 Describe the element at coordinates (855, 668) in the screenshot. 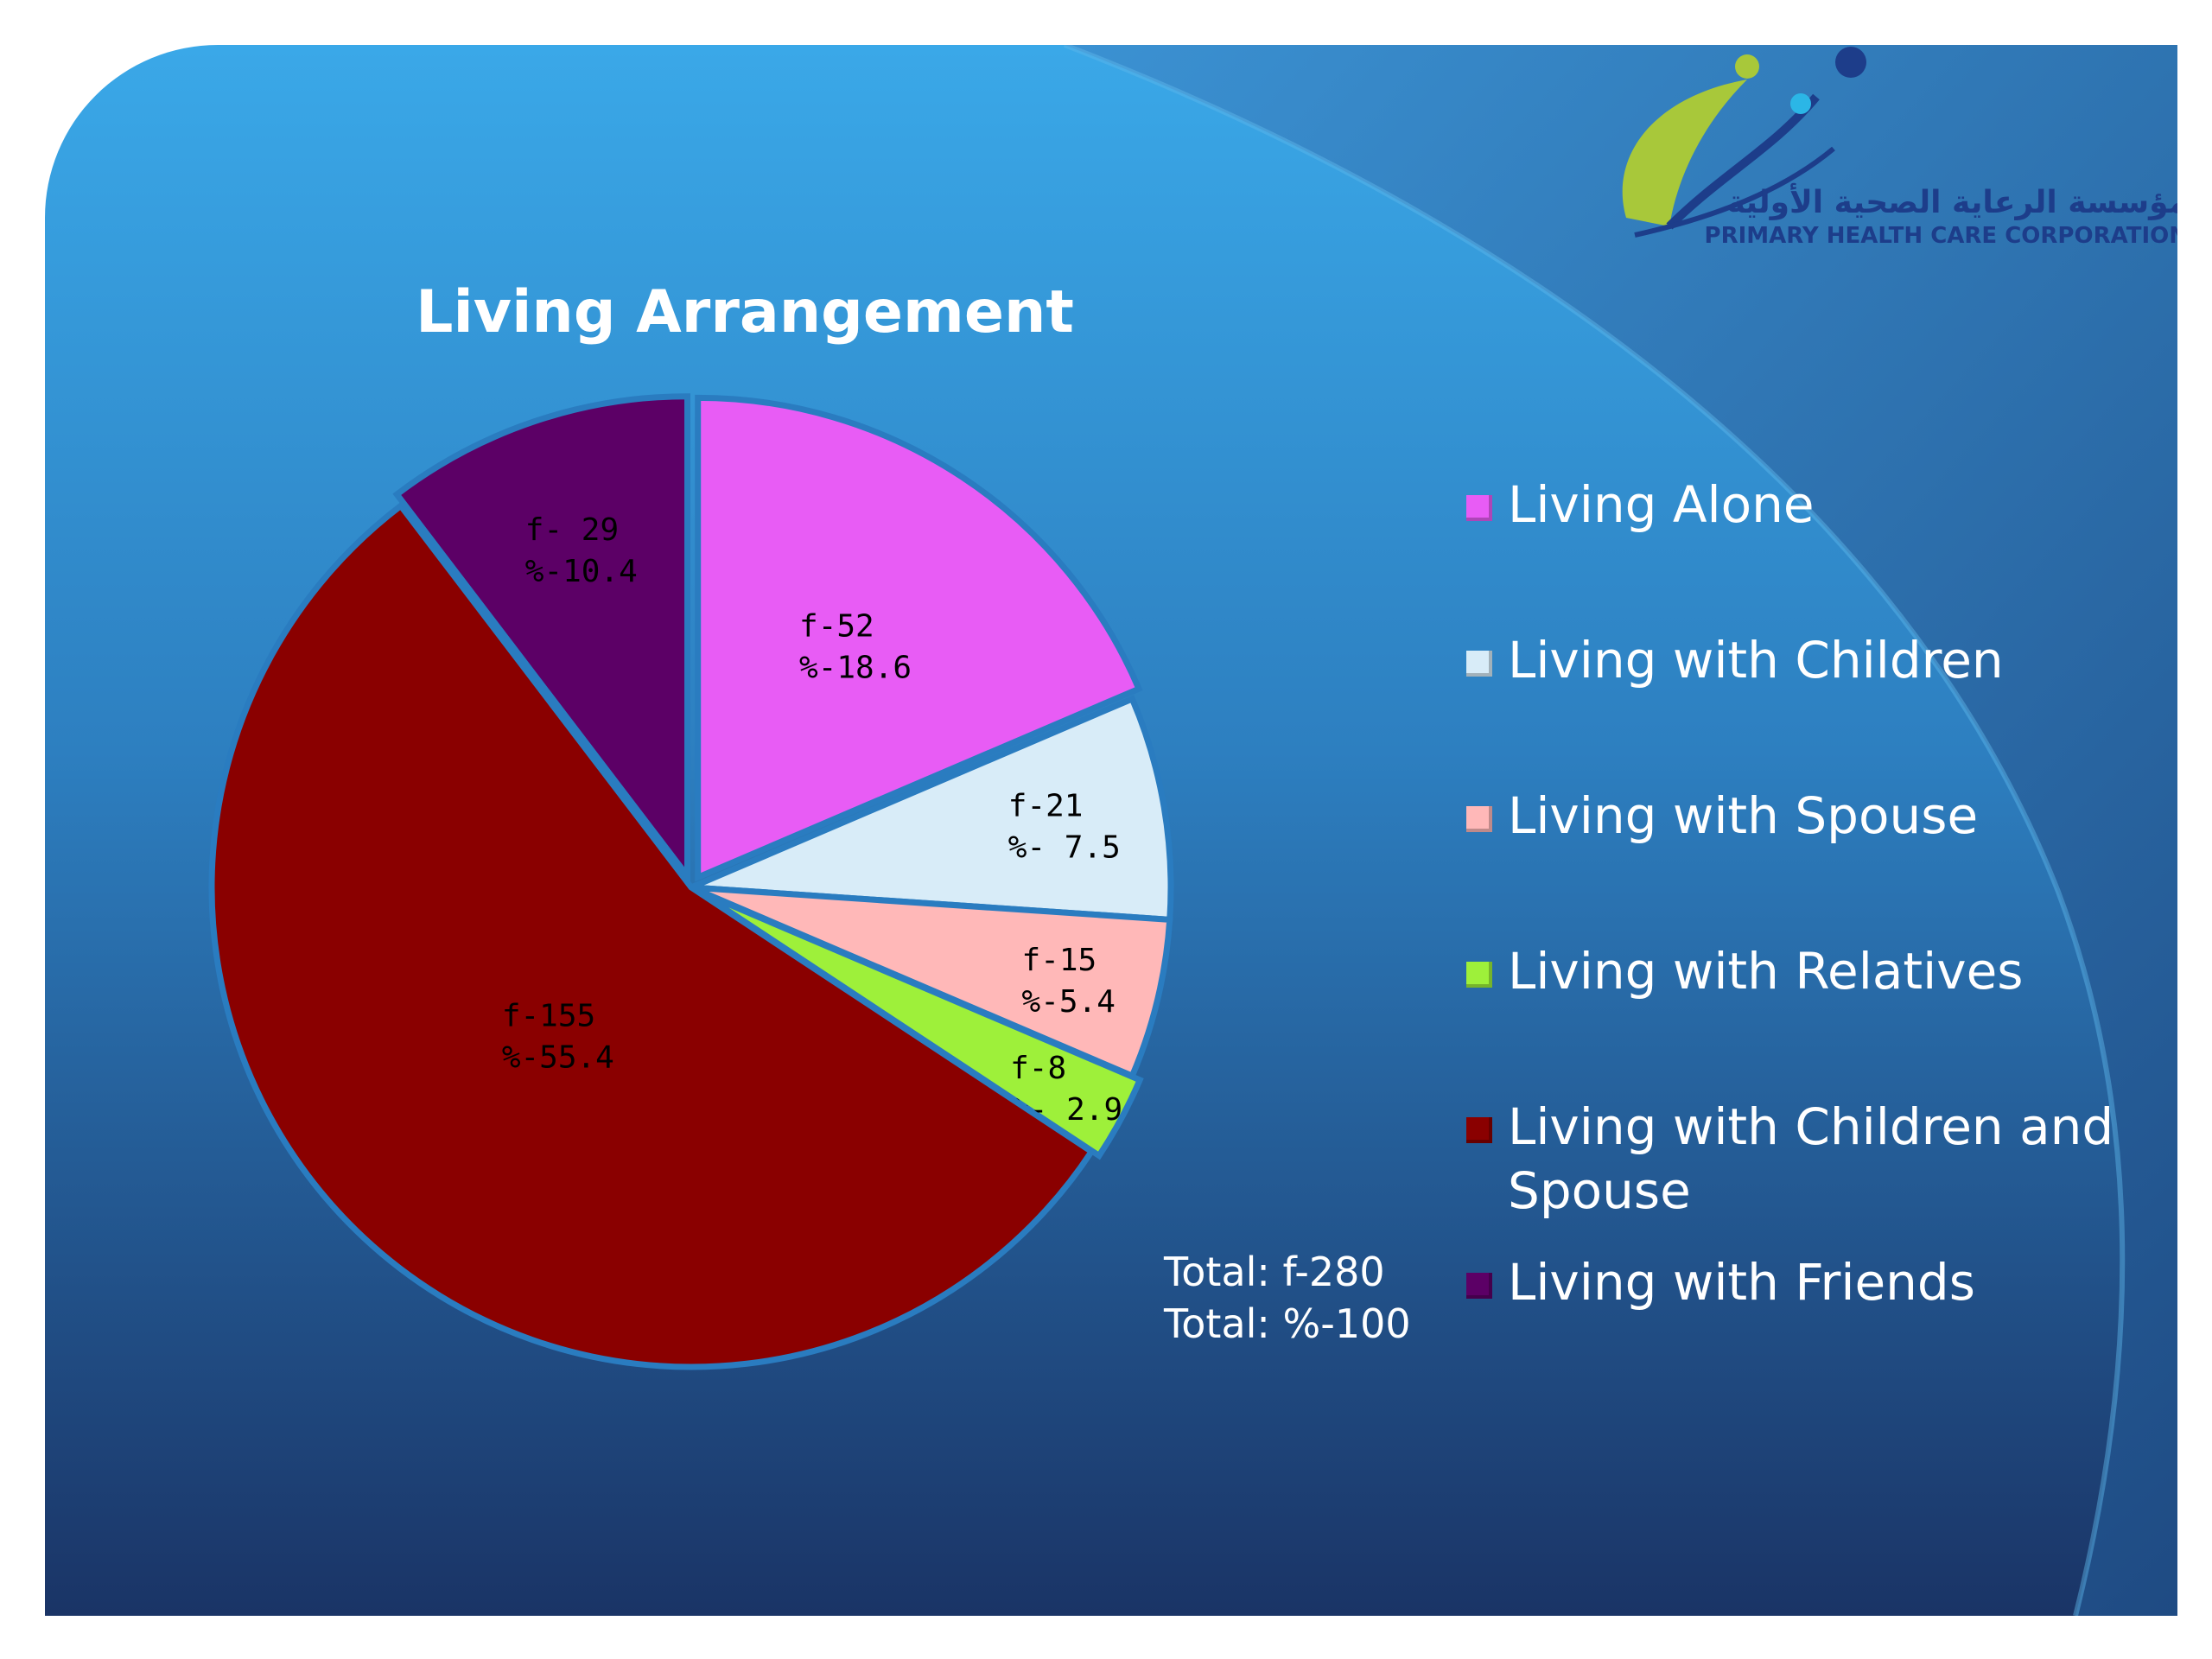

I see `slice-data-label: %-18.6` at that location.